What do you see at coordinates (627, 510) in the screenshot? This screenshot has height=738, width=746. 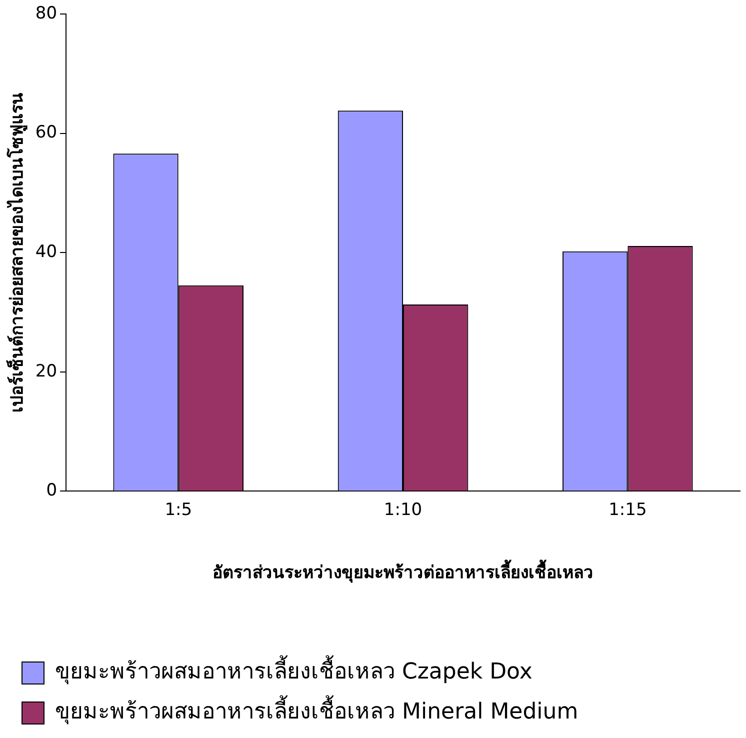 I see `x-tick-label: 1:15` at bounding box center [627, 510].